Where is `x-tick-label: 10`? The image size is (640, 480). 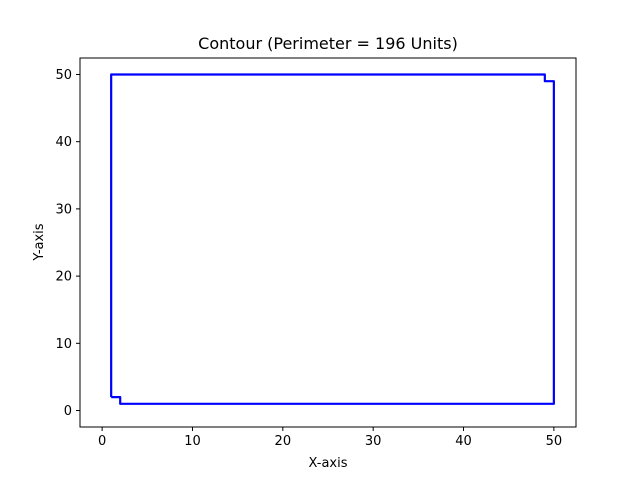
x-tick-label: 10 is located at coordinates (192, 441).